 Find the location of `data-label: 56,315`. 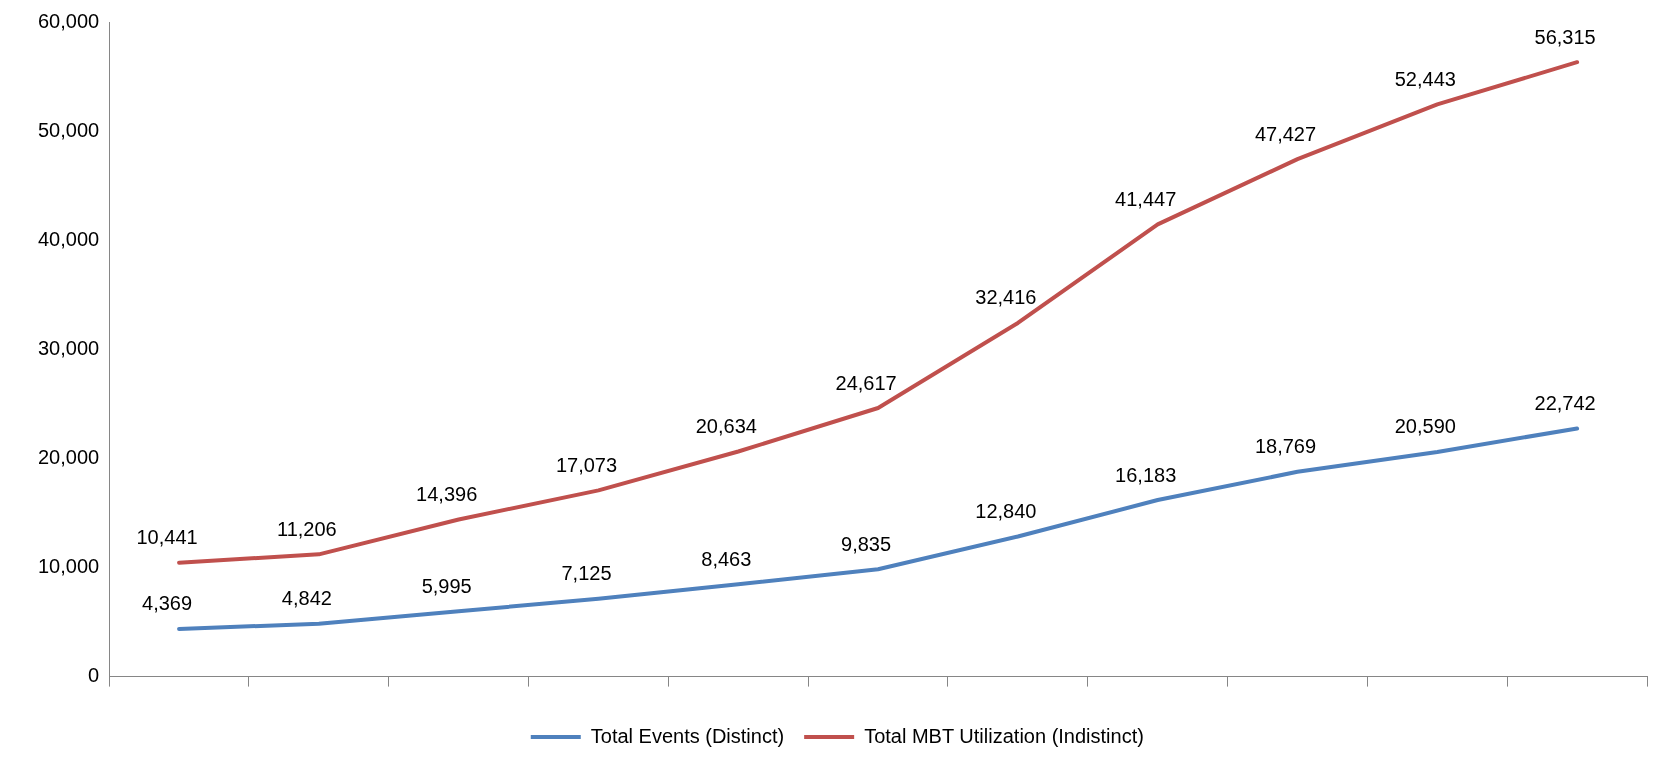

data-label: 56,315 is located at coordinates (1565, 36).